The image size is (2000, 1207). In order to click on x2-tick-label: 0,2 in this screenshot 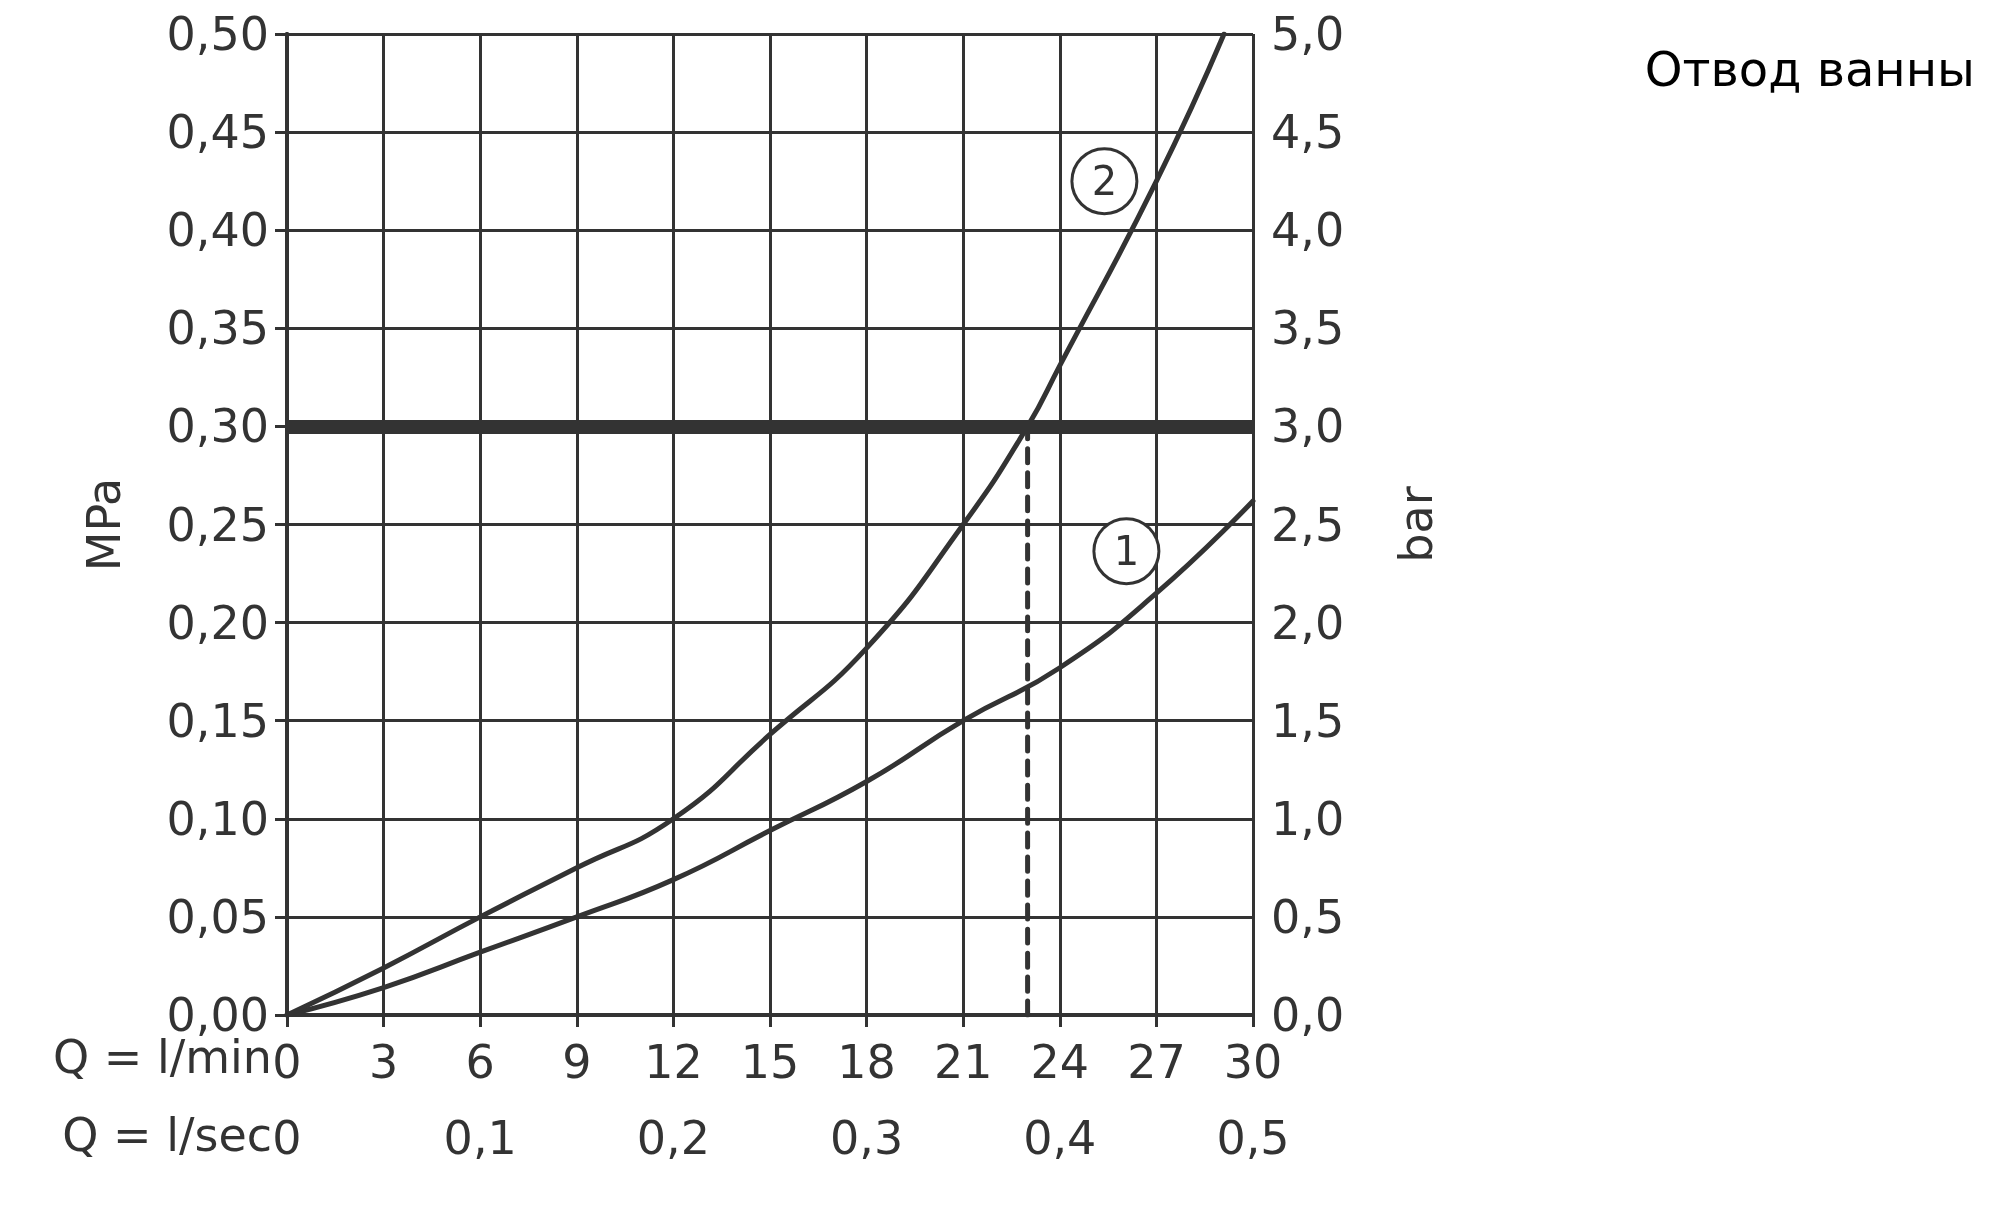, I will do `click(673, 1138)`.